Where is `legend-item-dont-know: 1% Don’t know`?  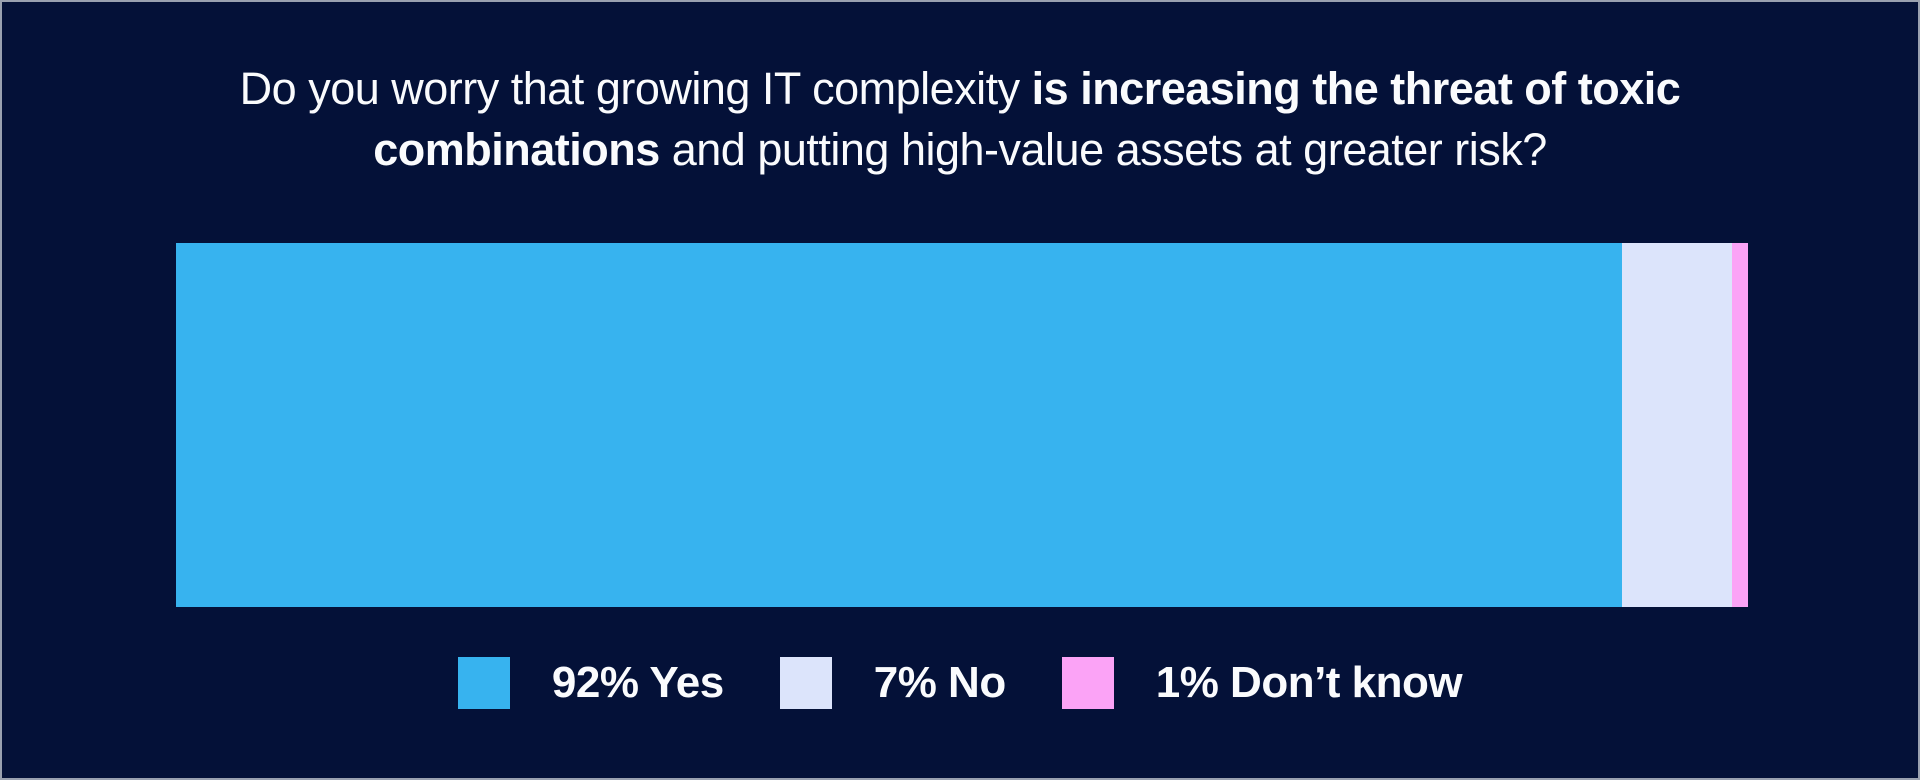 legend-item-dont-know: 1% Don’t know is located at coordinates (1262, 683).